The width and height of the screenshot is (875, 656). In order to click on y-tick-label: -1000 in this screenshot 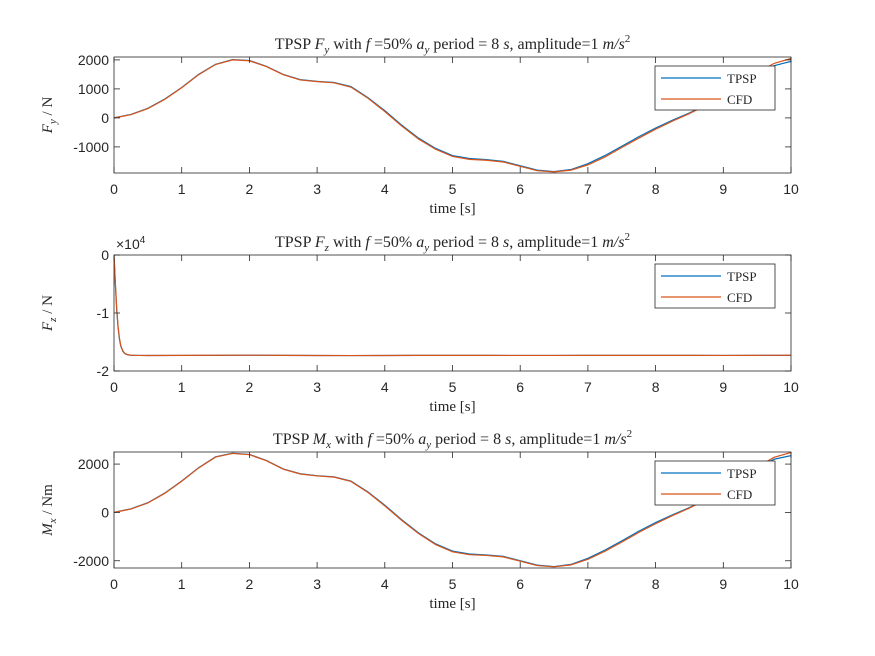, I will do `click(91, 147)`.